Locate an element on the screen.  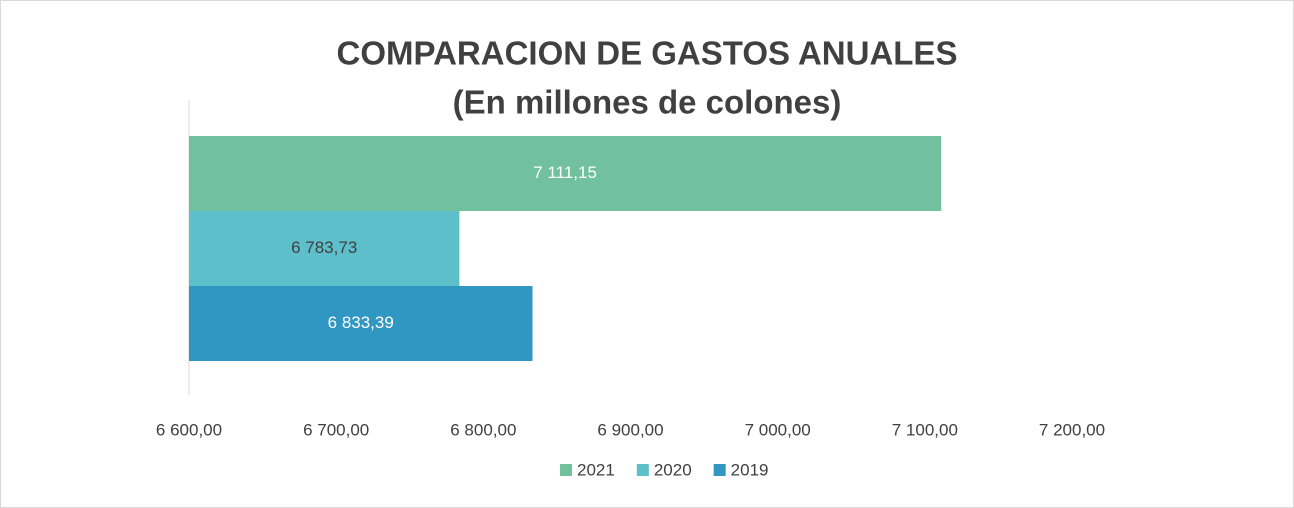
x-tick-label: 7 100,00 is located at coordinates (925, 429).